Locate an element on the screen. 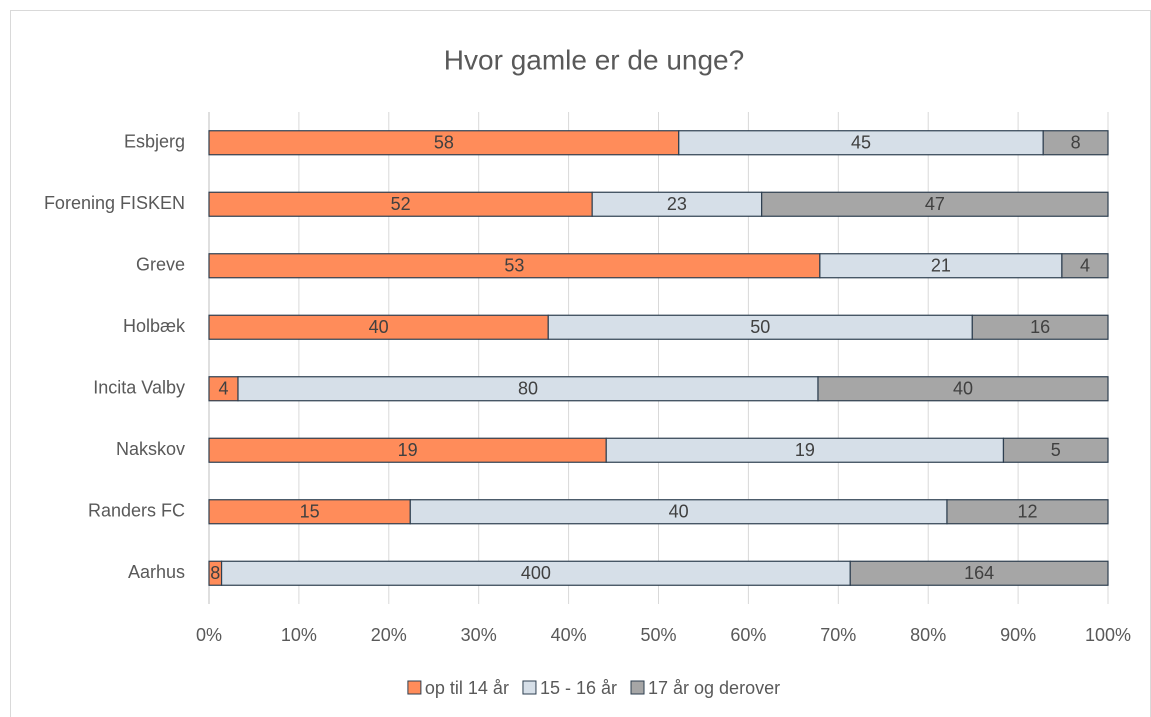 The image size is (1151, 717). data-label: 58 is located at coordinates (444, 143).